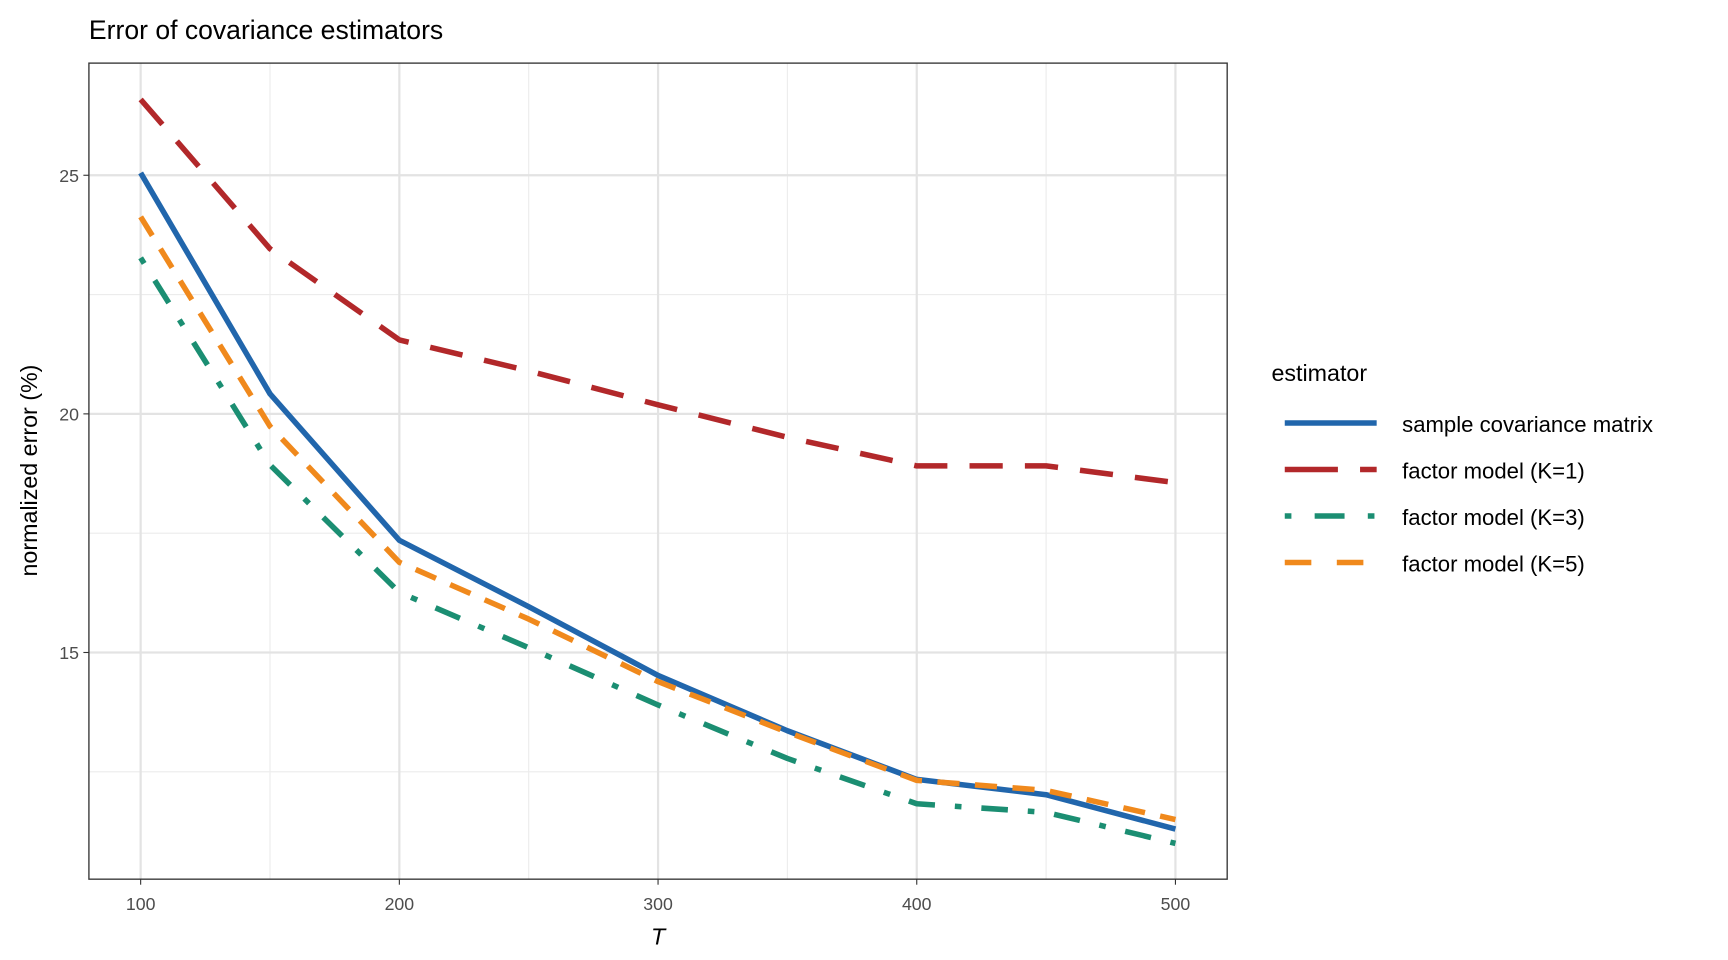  Describe the element at coordinates (266, 30) in the screenshot. I see `chart-title: Error of covariance estimators` at that location.